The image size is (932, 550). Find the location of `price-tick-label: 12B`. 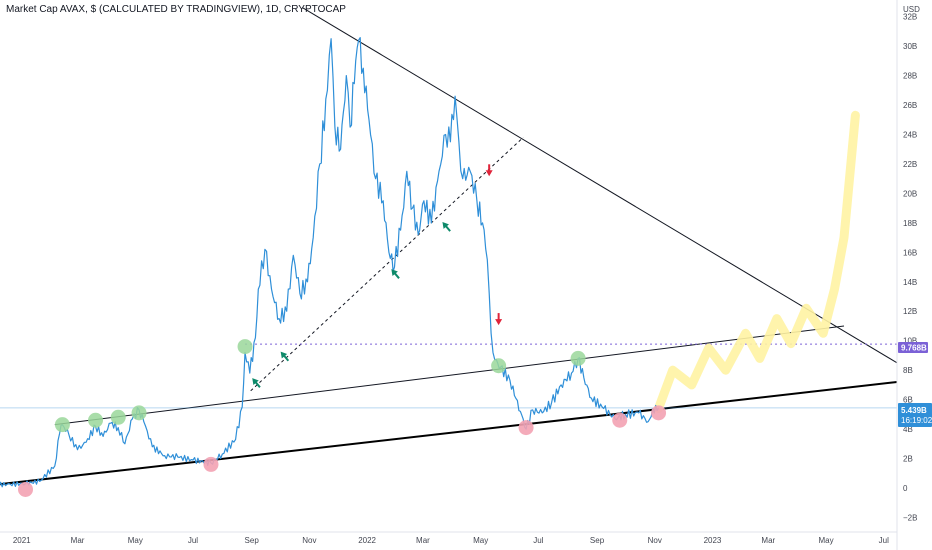

price-tick-label: 12B is located at coordinates (910, 311).